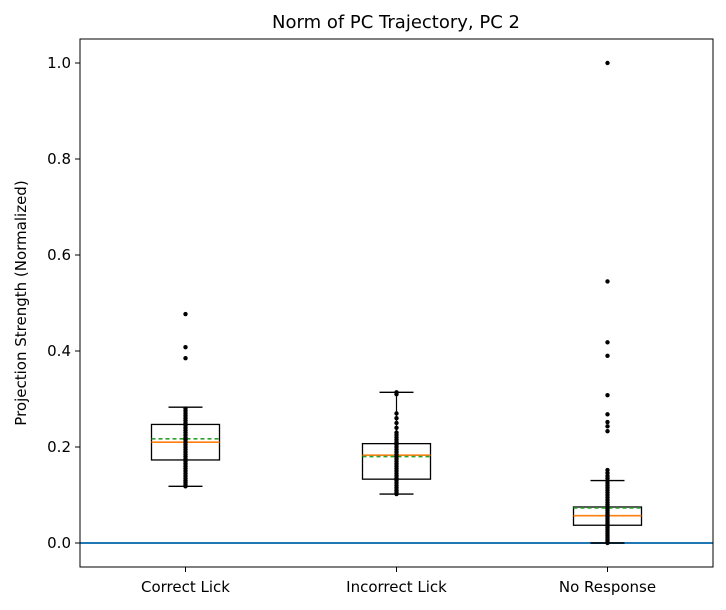 The height and width of the screenshot is (610, 726). What do you see at coordinates (185, 400) in the screenshot?
I see `box-group-correct-lick` at bounding box center [185, 400].